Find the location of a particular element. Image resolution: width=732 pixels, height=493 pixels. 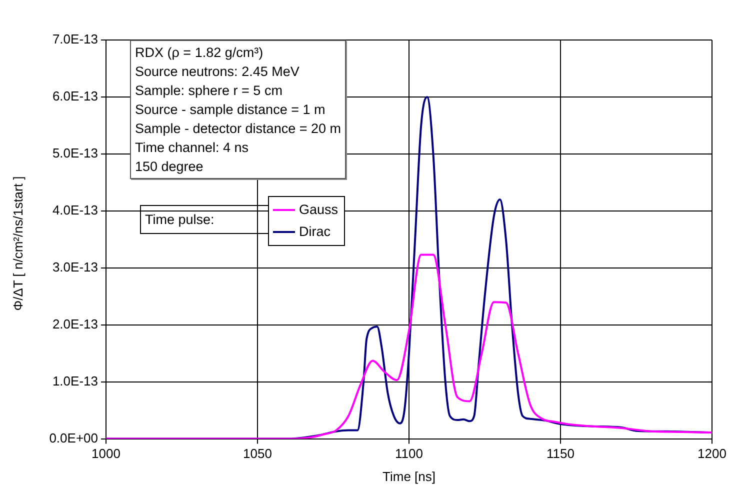

annotation: Time channel: 4 ns is located at coordinates (192, 147).